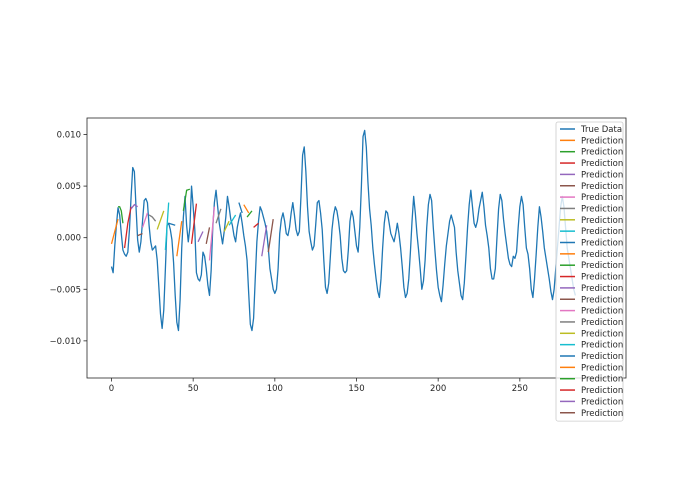 This screenshot has height=494, width=695. Describe the element at coordinates (356, 389) in the screenshot. I see `x-tick-label: 150` at that location.